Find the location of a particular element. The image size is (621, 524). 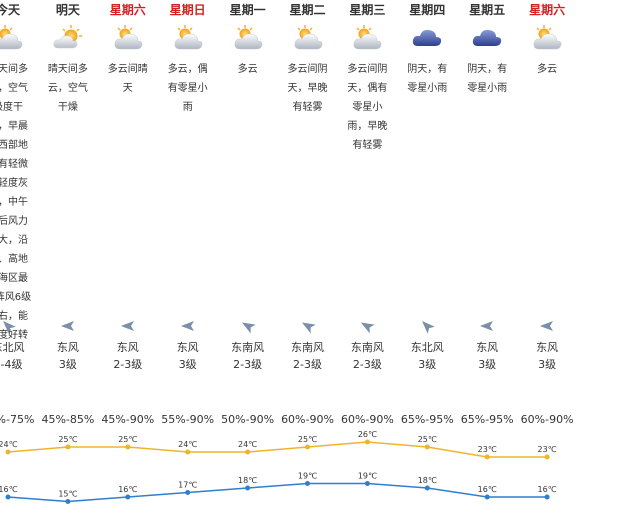

weather-description: 多云间晴天 is located at coordinates (127, 79).